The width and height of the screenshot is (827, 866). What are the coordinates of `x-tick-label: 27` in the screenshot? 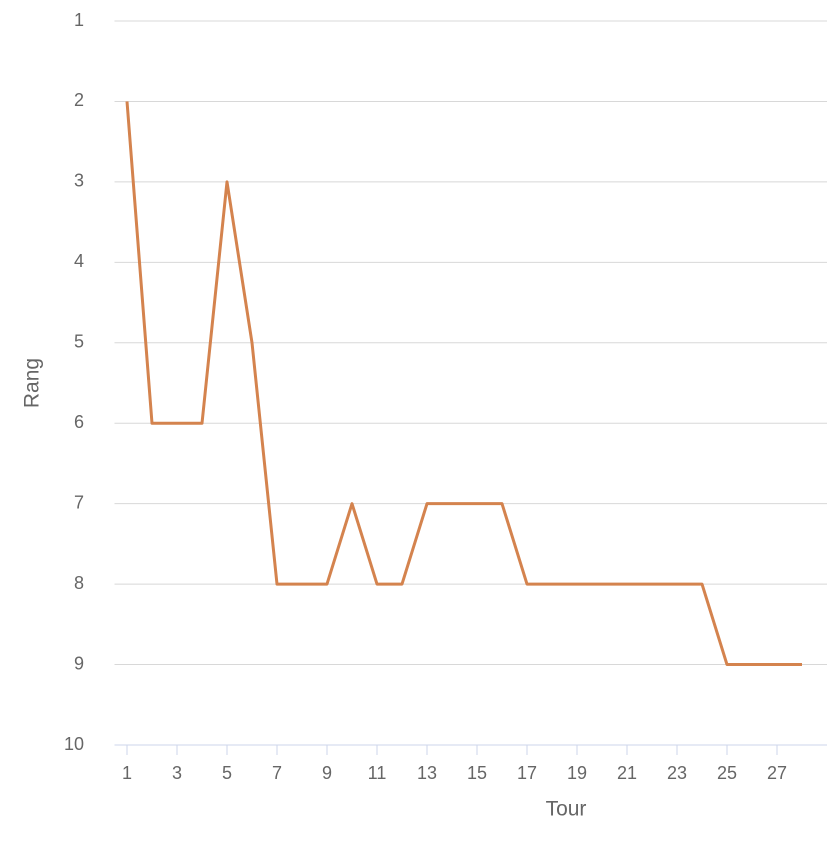 It's located at (777, 773).